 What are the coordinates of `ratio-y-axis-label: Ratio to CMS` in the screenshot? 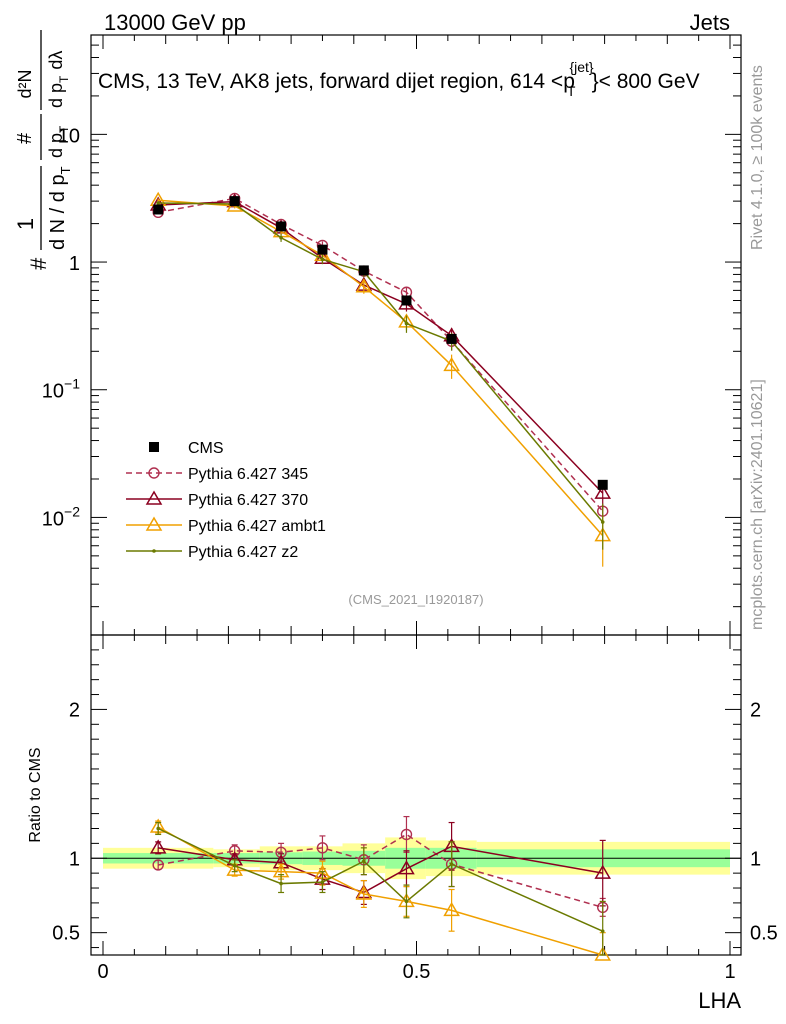 It's located at (35, 794).